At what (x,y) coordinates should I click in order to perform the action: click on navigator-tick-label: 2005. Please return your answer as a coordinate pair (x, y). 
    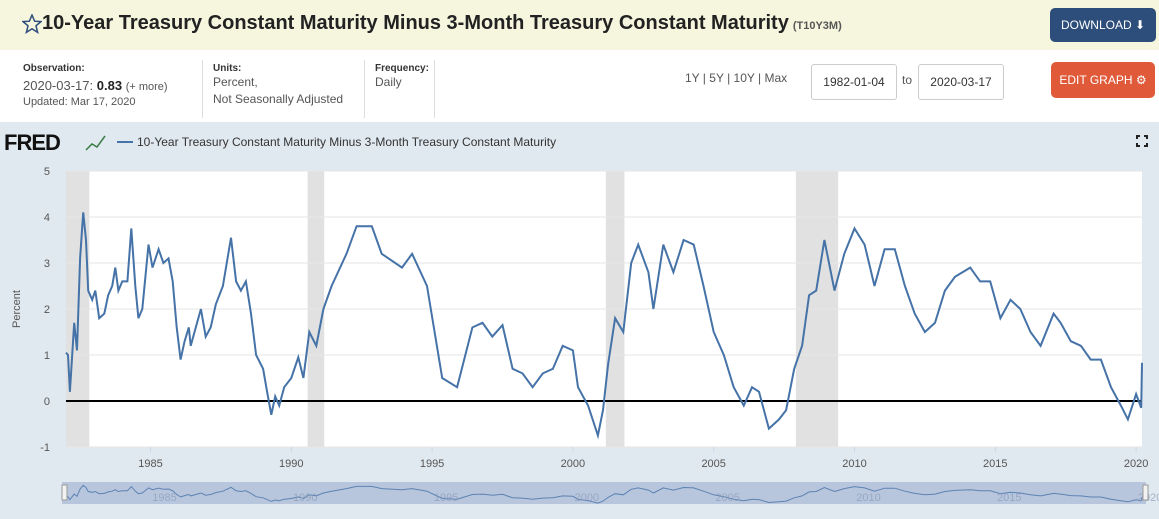
    Looking at the image, I should click on (727, 498).